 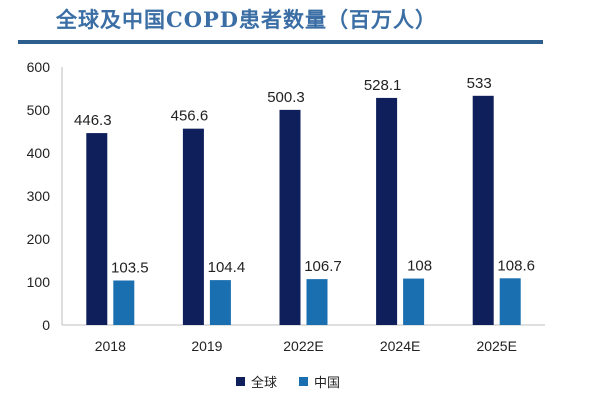 I want to click on legend-item-china: 中国, so click(x=319, y=381).